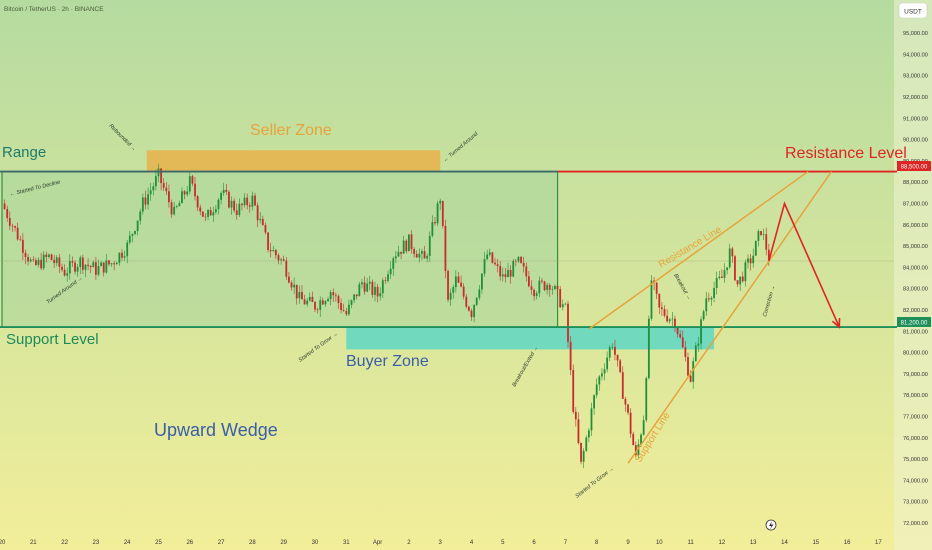  What do you see at coordinates (24, 152) in the screenshot?
I see `range-label: Range` at bounding box center [24, 152].